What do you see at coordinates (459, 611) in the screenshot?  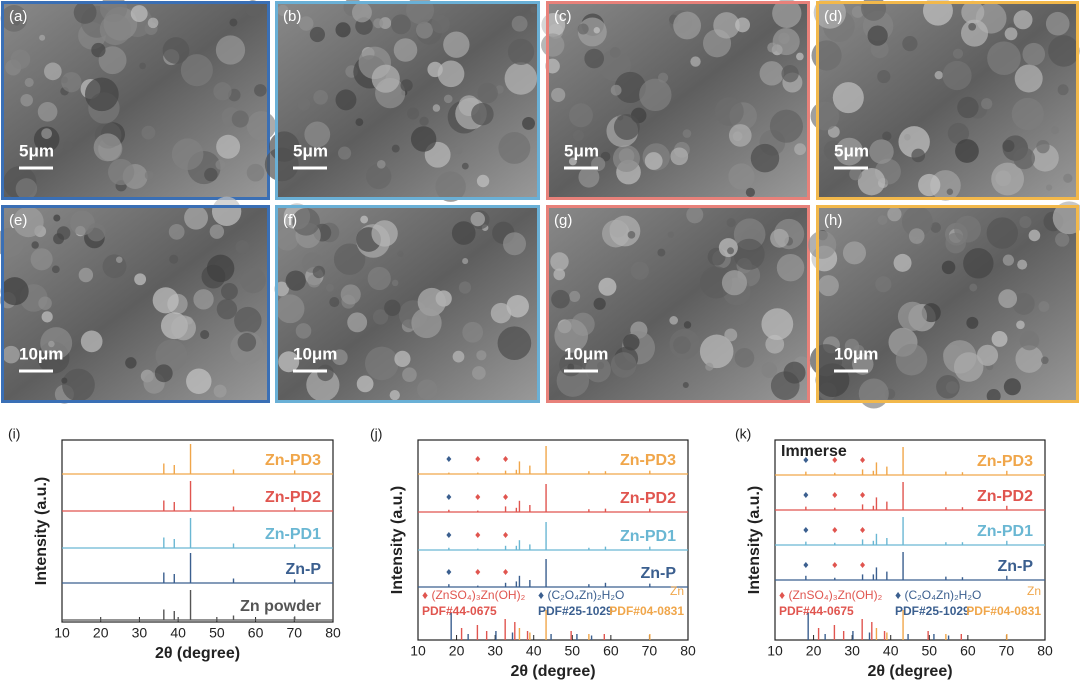 I see `reference-pdf: PDF#44-0675` at bounding box center [459, 611].